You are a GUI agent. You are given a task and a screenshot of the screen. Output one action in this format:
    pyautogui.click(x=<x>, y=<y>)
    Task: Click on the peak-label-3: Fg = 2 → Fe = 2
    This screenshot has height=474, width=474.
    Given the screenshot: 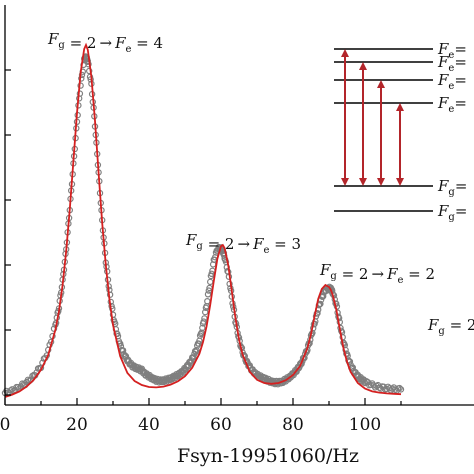 What is the action you would take?
    pyautogui.click(x=377, y=273)
    